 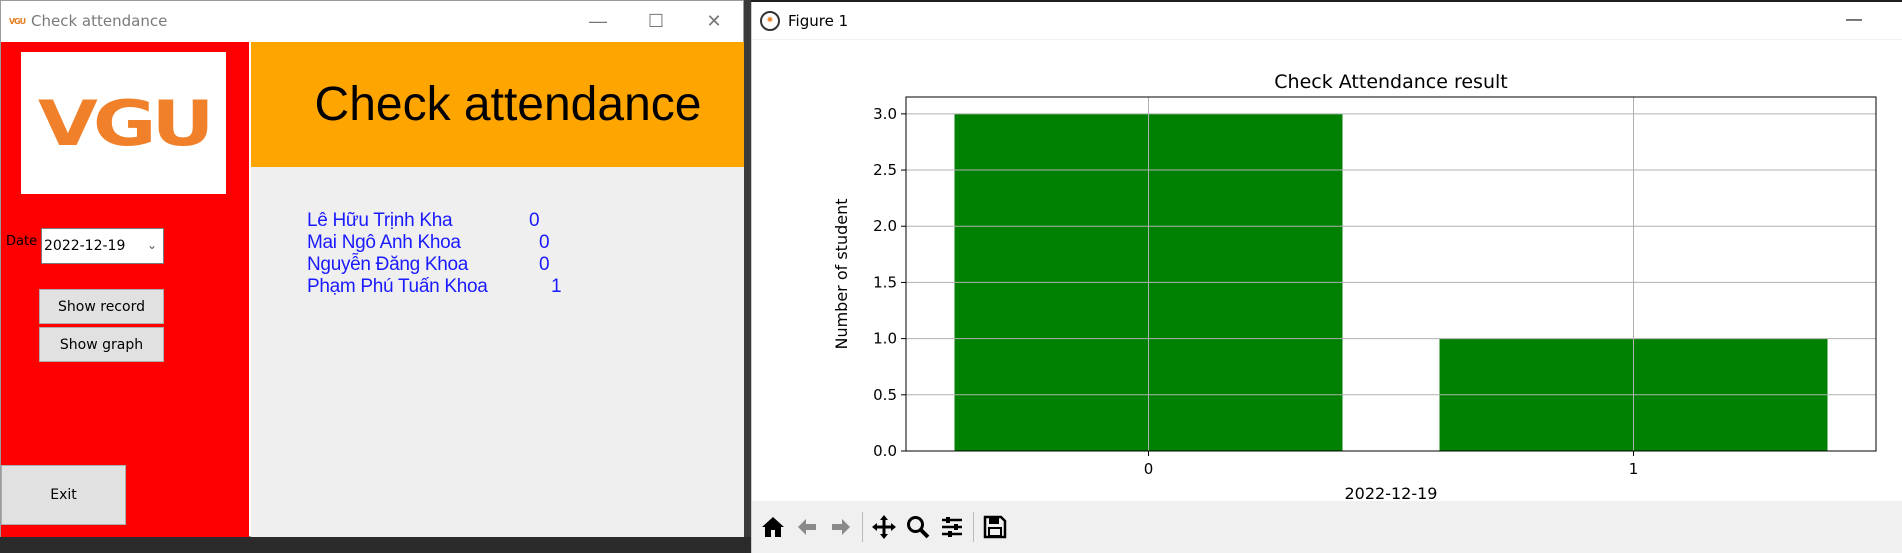 I want to click on exit-button: Exit, so click(x=63, y=495).